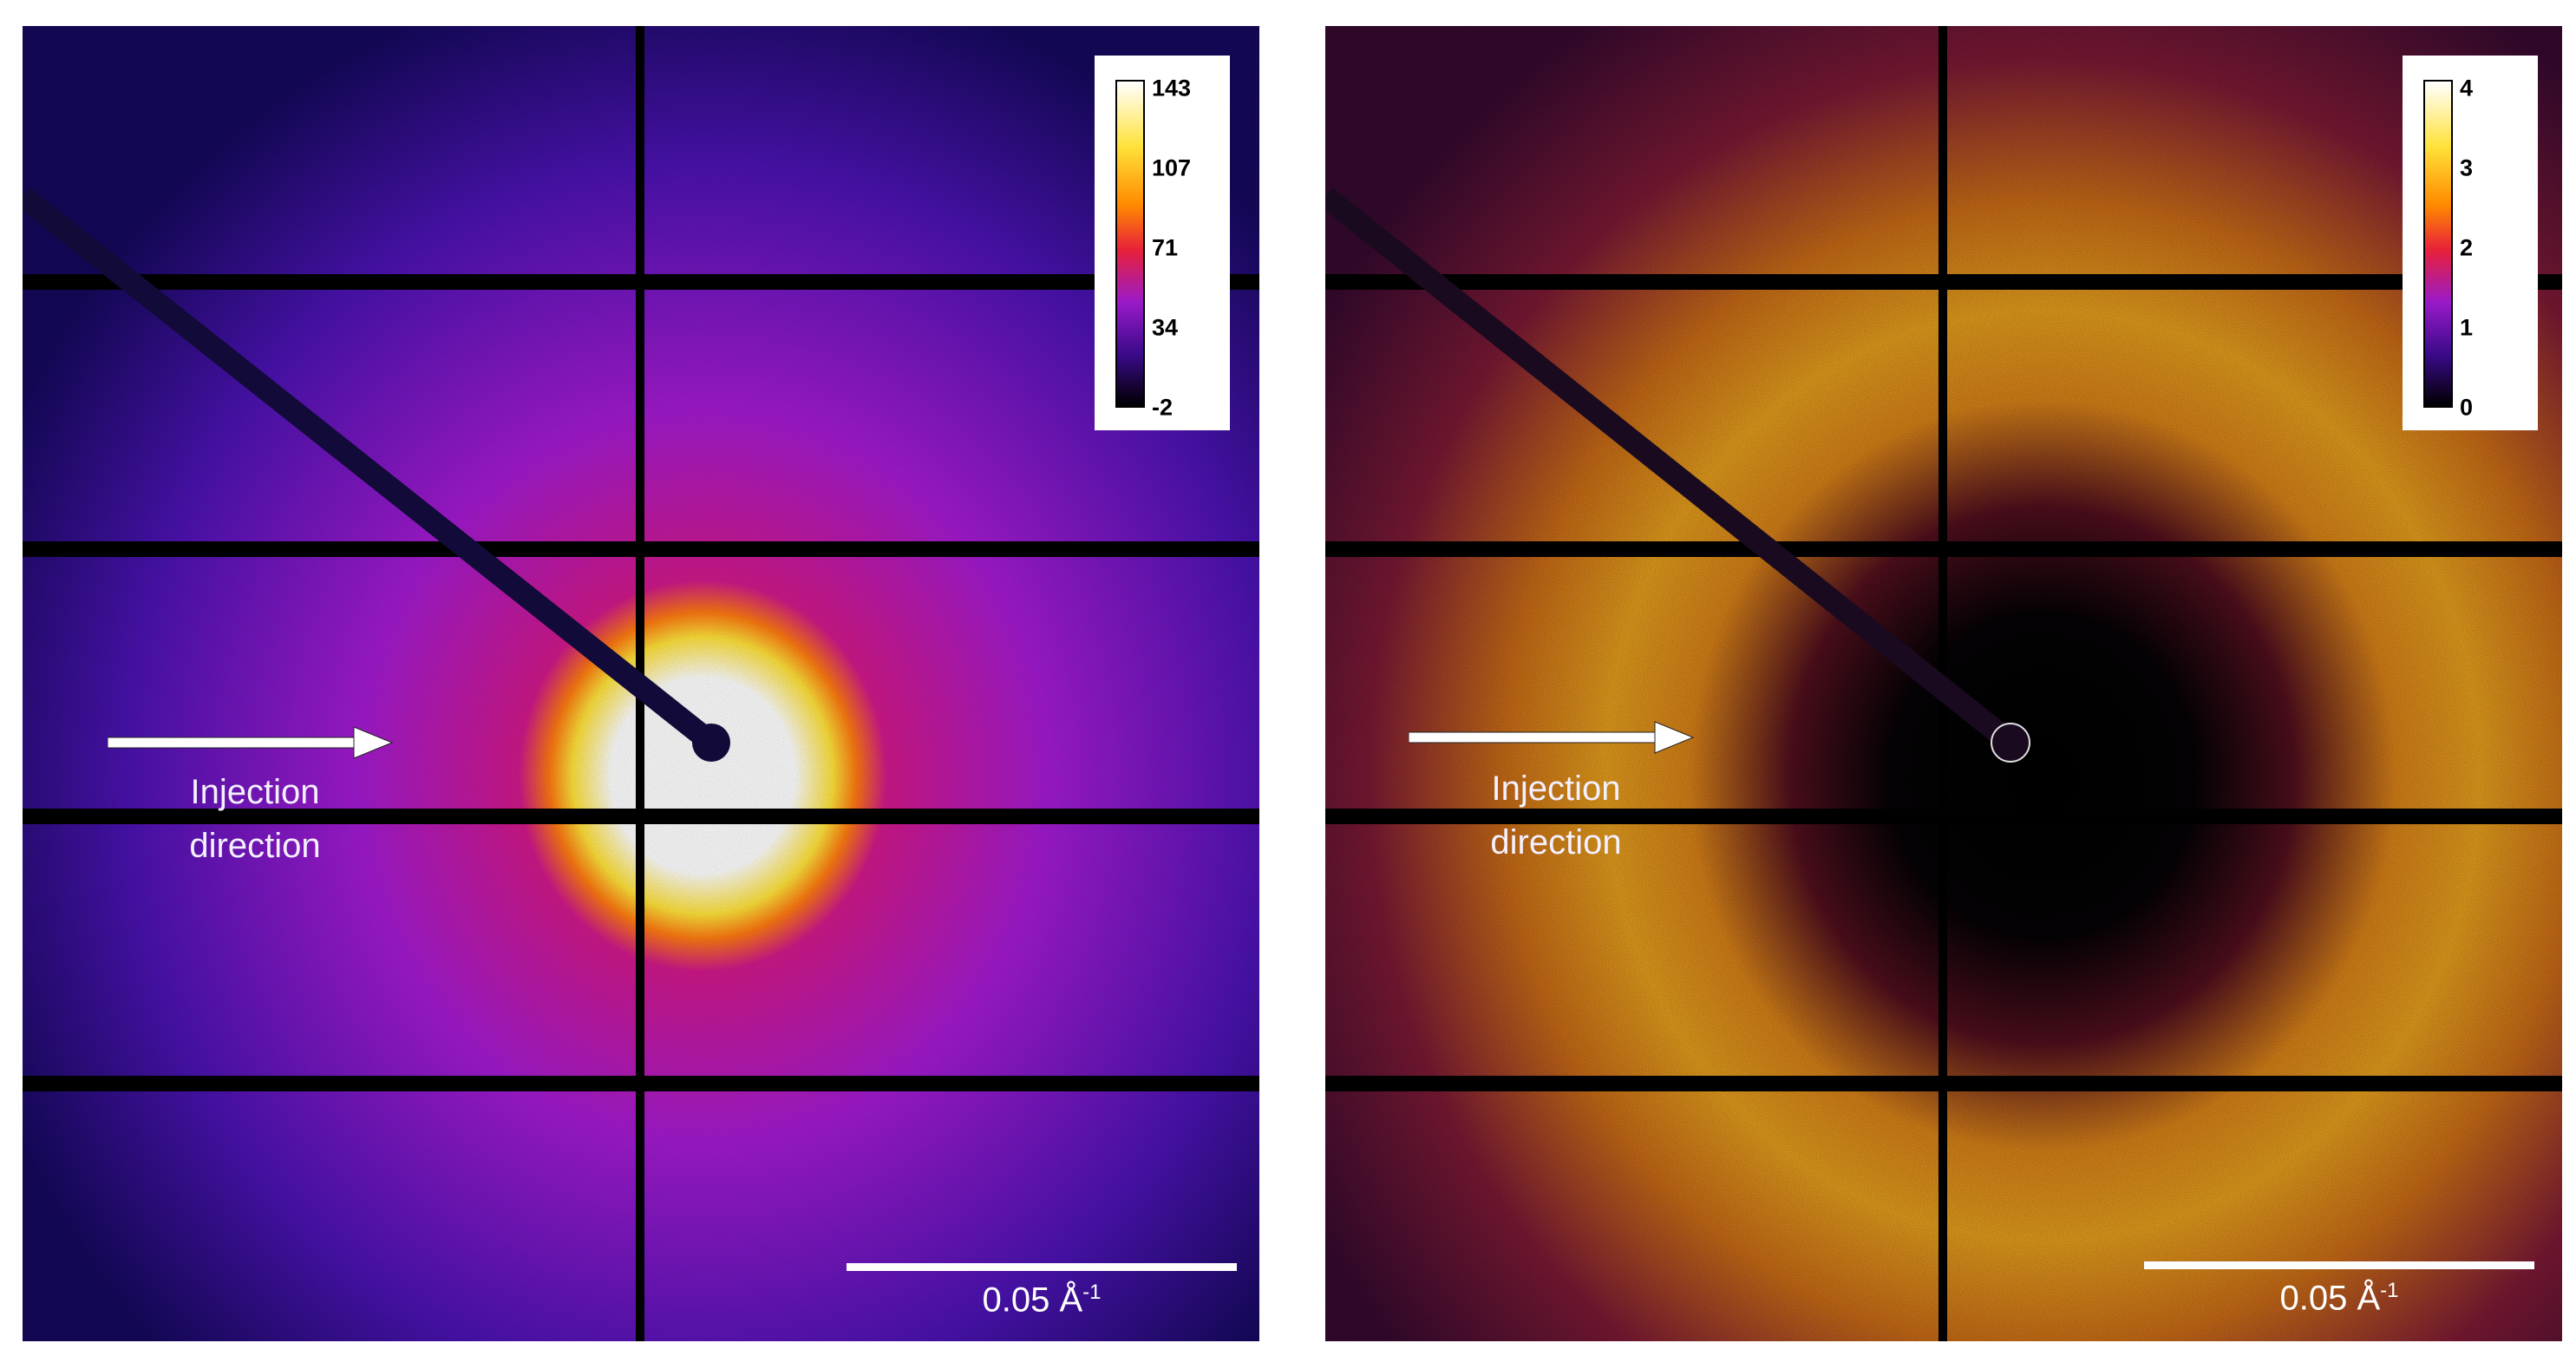 This screenshot has width=2576, height=1369. What do you see at coordinates (1165, 247) in the screenshot?
I see `colorbar-tick: 71` at bounding box center [1165, 247].